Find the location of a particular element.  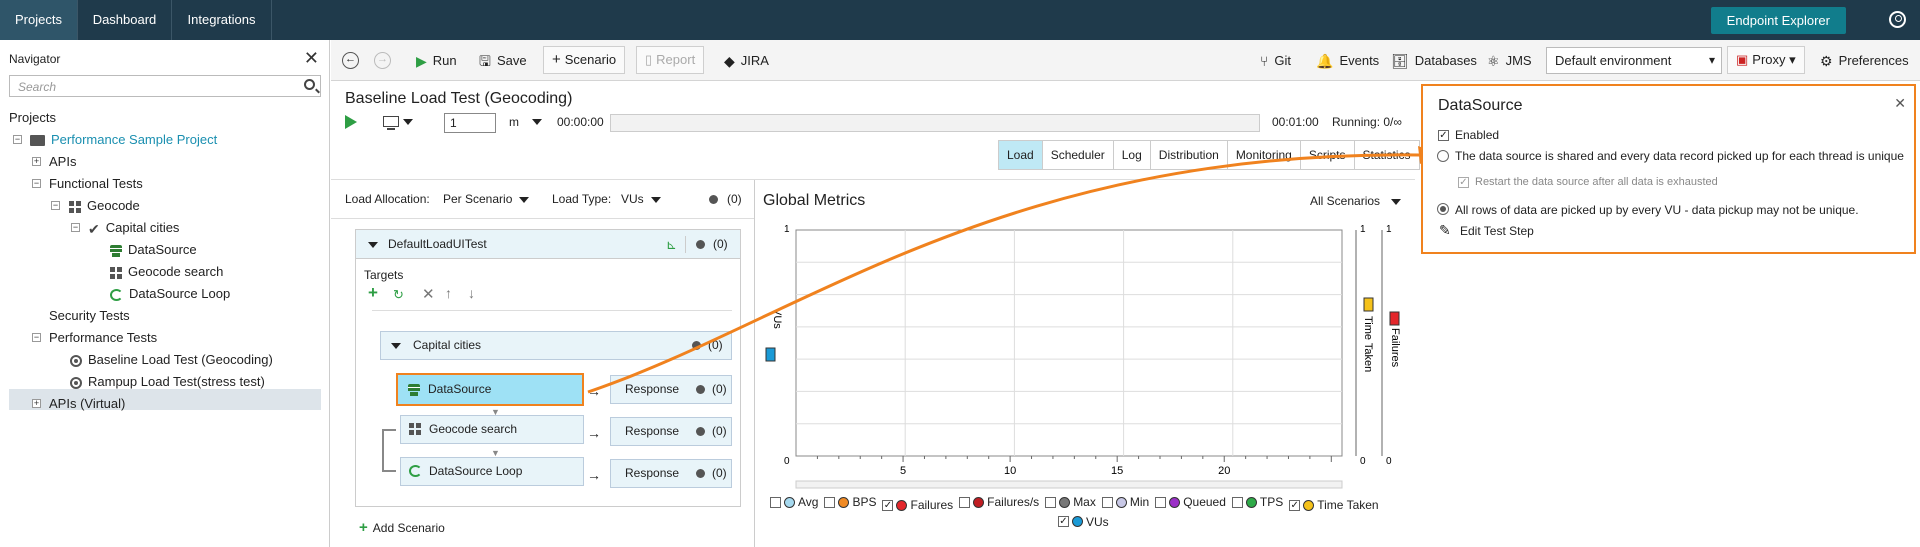

step-datasource: DataSource is located at coordinates (490, 389).